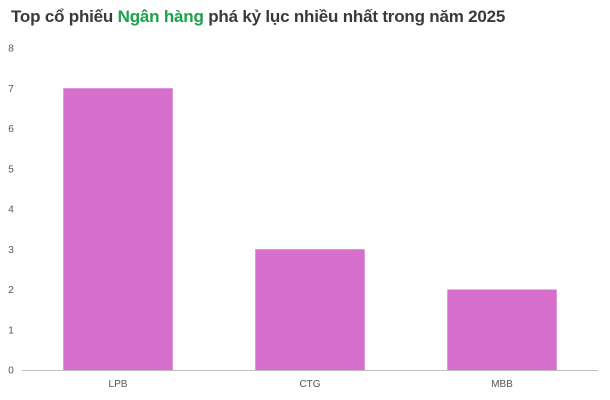  I want to click on bar-ctg, so click(310, 309).